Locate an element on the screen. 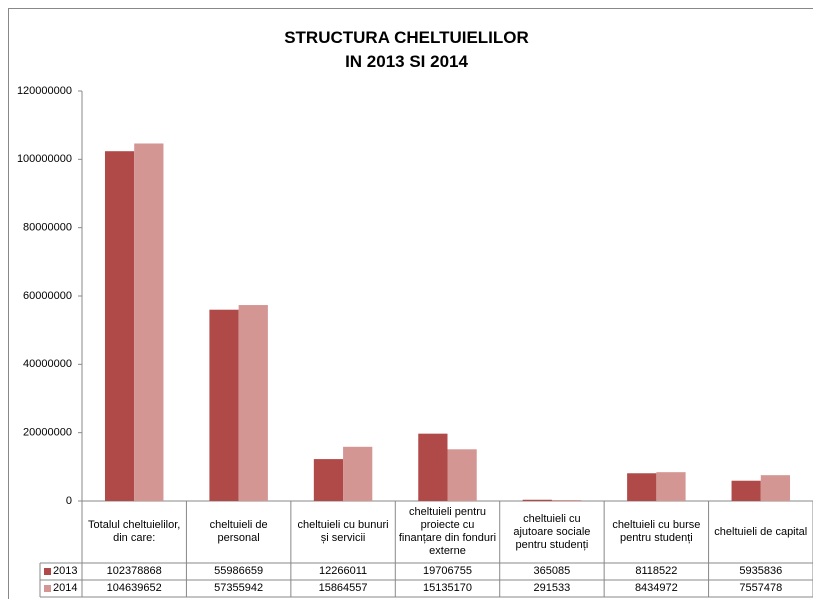 This screenshot has width=813, height=599. table-value: 19706755 is located at coordinates (447, 571).